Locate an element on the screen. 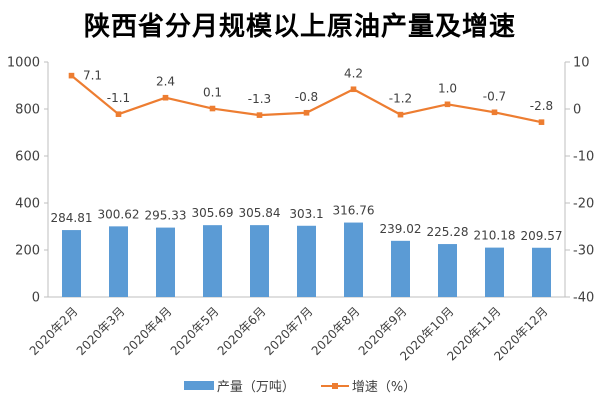  legend-item-growth: 增速（%） is located at coordinates (368, 385).